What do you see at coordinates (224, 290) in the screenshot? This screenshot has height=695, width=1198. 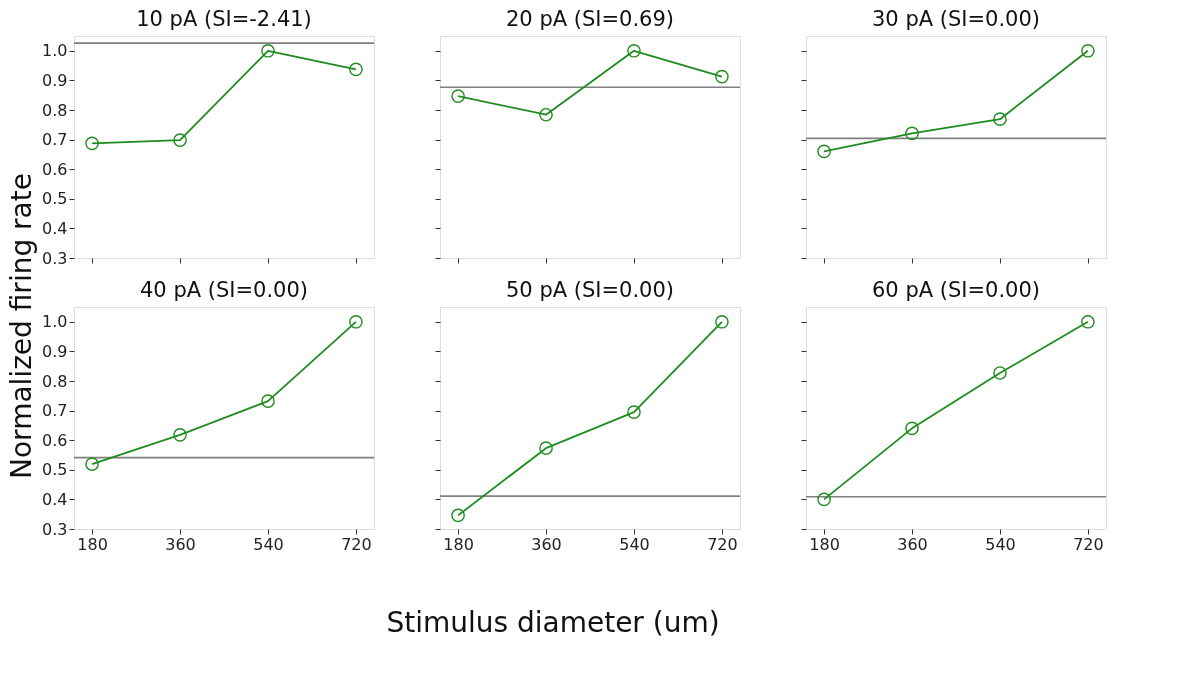 I see `chart-title: 40 pA (SI=0.00)` at bounding box center [224, 290].